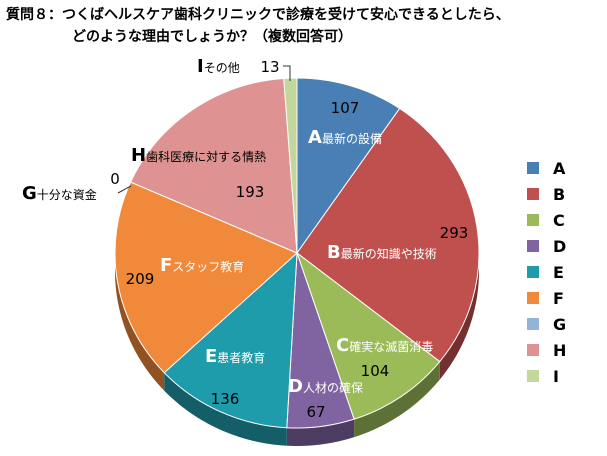 This screenshot has height=456, width=607. What do you see at coordinates (560, 246) in the screenshot?
I see `legend-label-d: D` at bounding box center [560, 246].